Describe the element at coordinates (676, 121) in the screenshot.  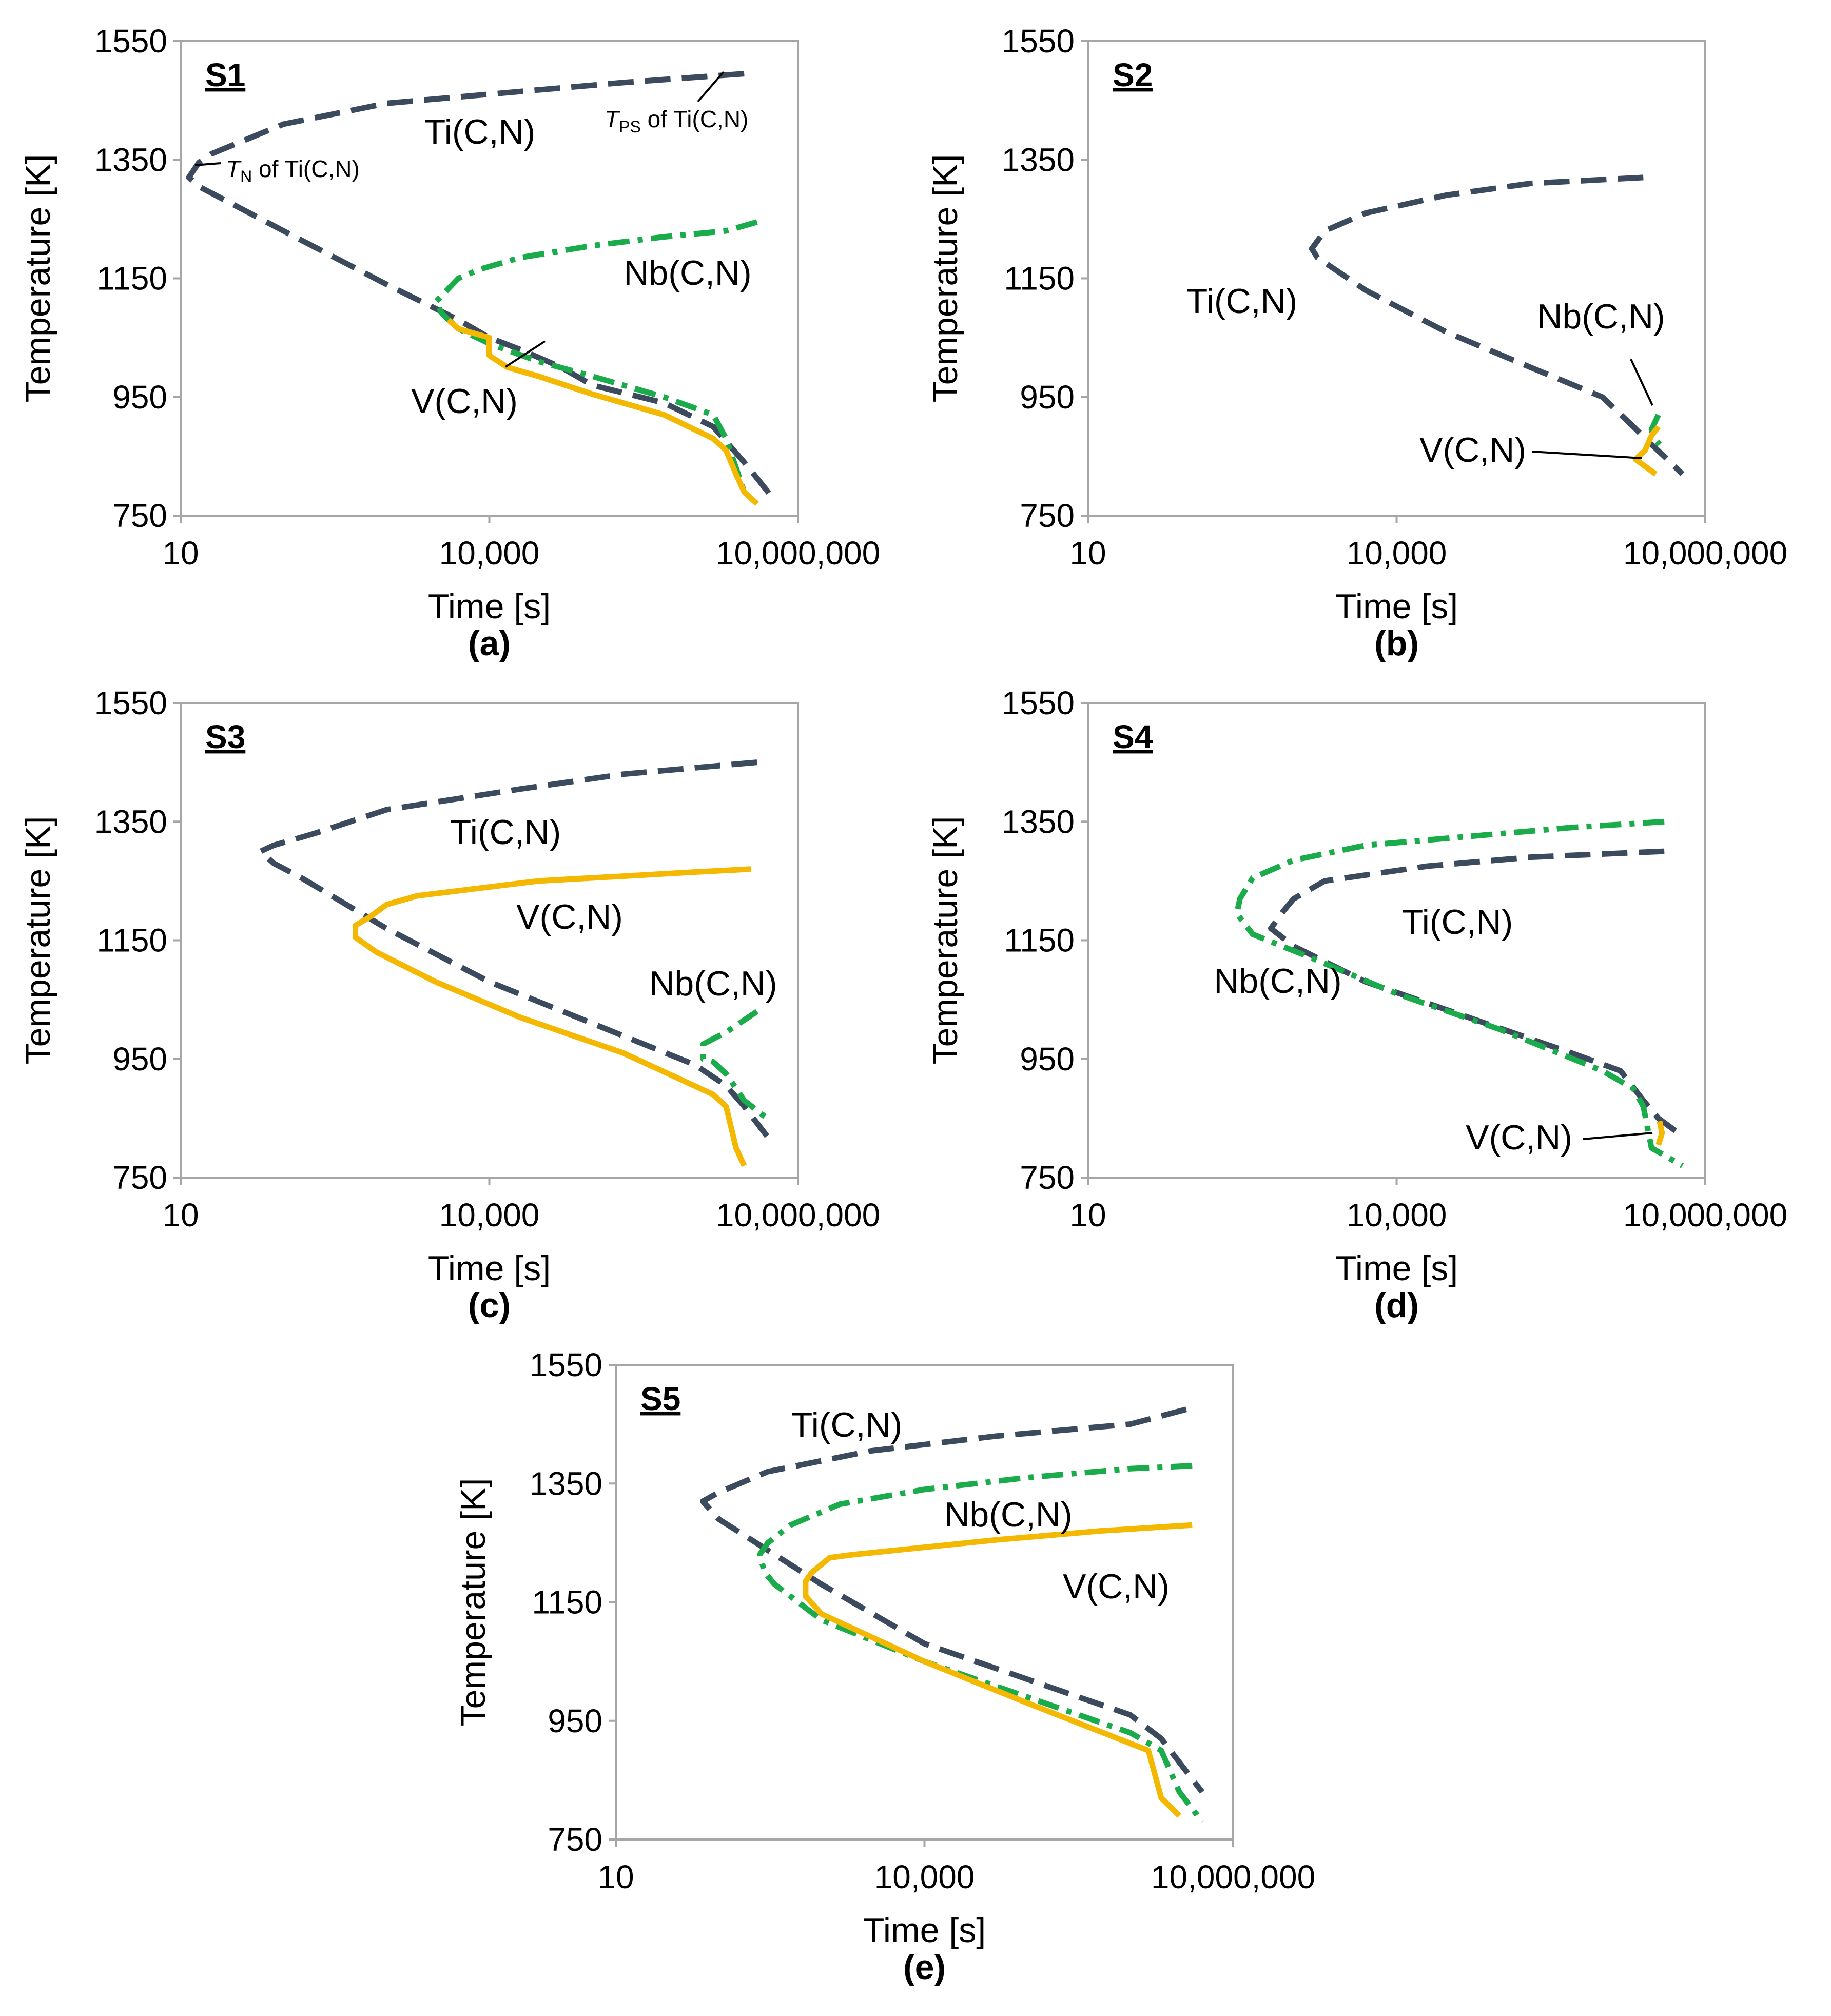
I see `tps-annotation: TPS of Ti(C,N)` at that location.